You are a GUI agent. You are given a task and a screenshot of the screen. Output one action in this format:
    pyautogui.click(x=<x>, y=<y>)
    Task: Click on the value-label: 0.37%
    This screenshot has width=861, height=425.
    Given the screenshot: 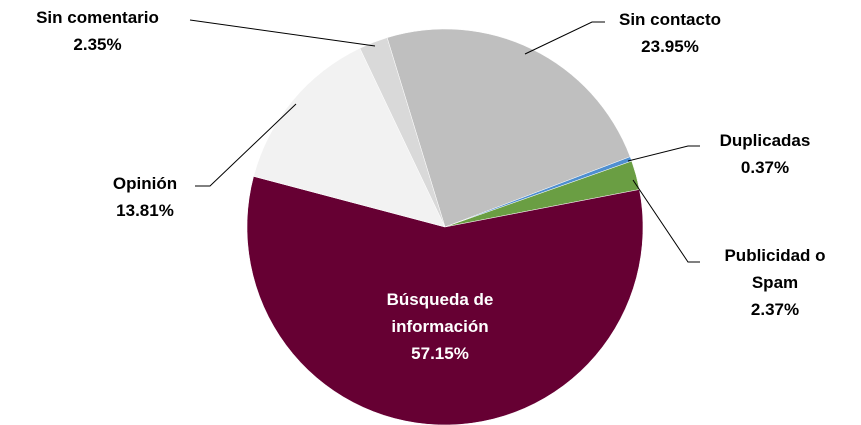 What is the action you would take?
    pyautogui.click(x=765, y=167)
    